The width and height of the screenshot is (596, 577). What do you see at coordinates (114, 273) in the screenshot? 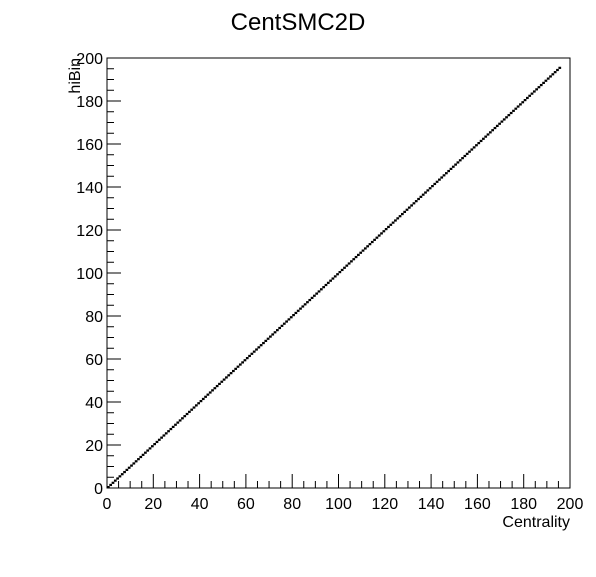
I see `y-axis-ticks` at bounding box center [114, 273].